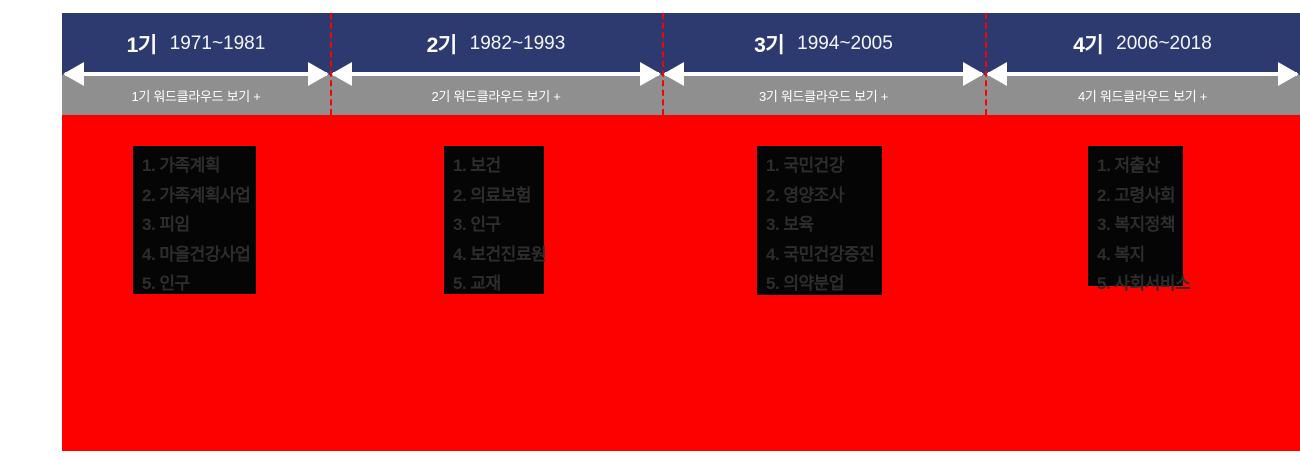  What do you see at coordinates (819, 220) in the screenshot?
I see `keyword-panel-3: 1. 국민건강 2. 영양조사 3. 보육 4. 국민건강증진 5. 의약분업` at bounding box center [819, 220].